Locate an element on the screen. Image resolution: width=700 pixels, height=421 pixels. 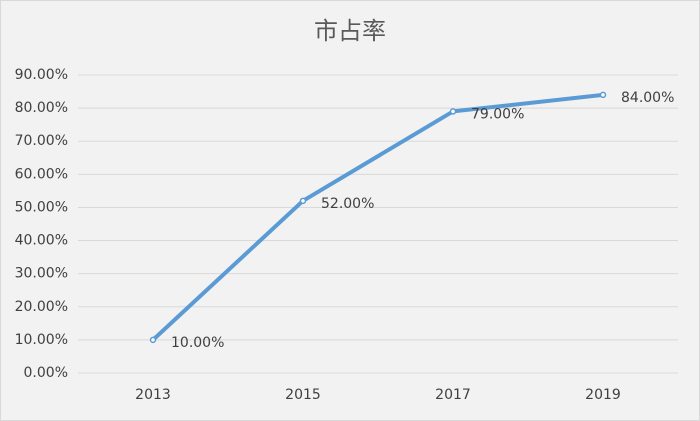
y-tick-label: 20.00% is located at coordinates (41, 307).